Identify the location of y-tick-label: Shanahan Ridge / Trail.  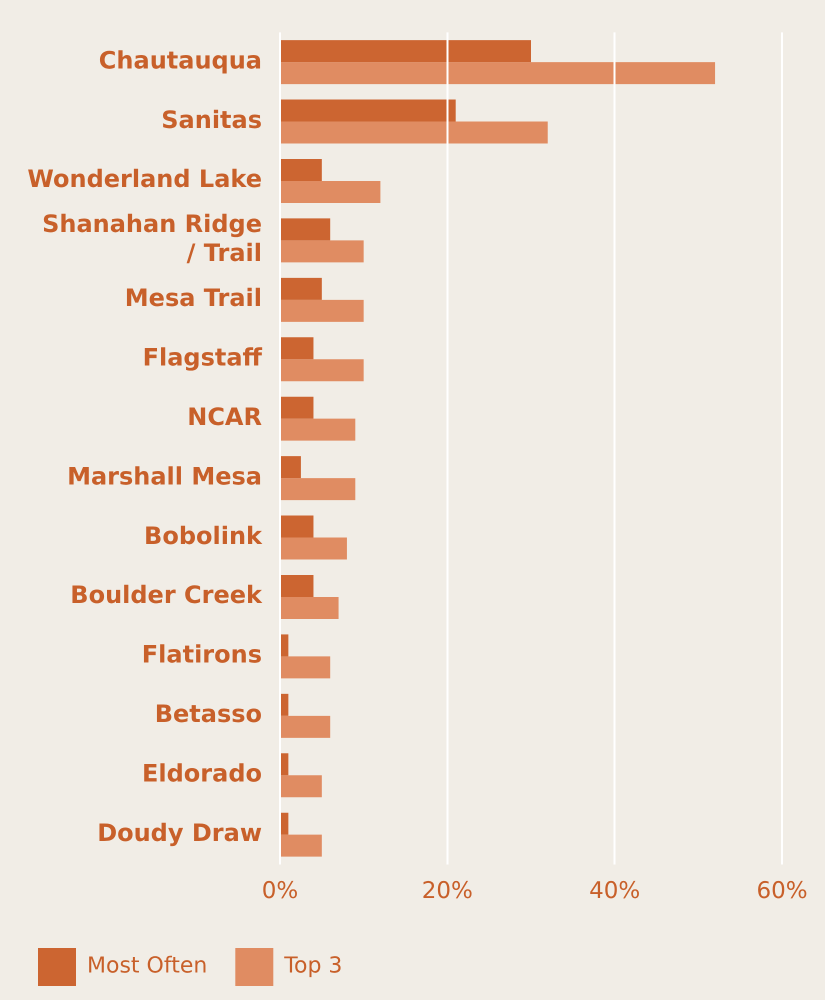
(152, 239).